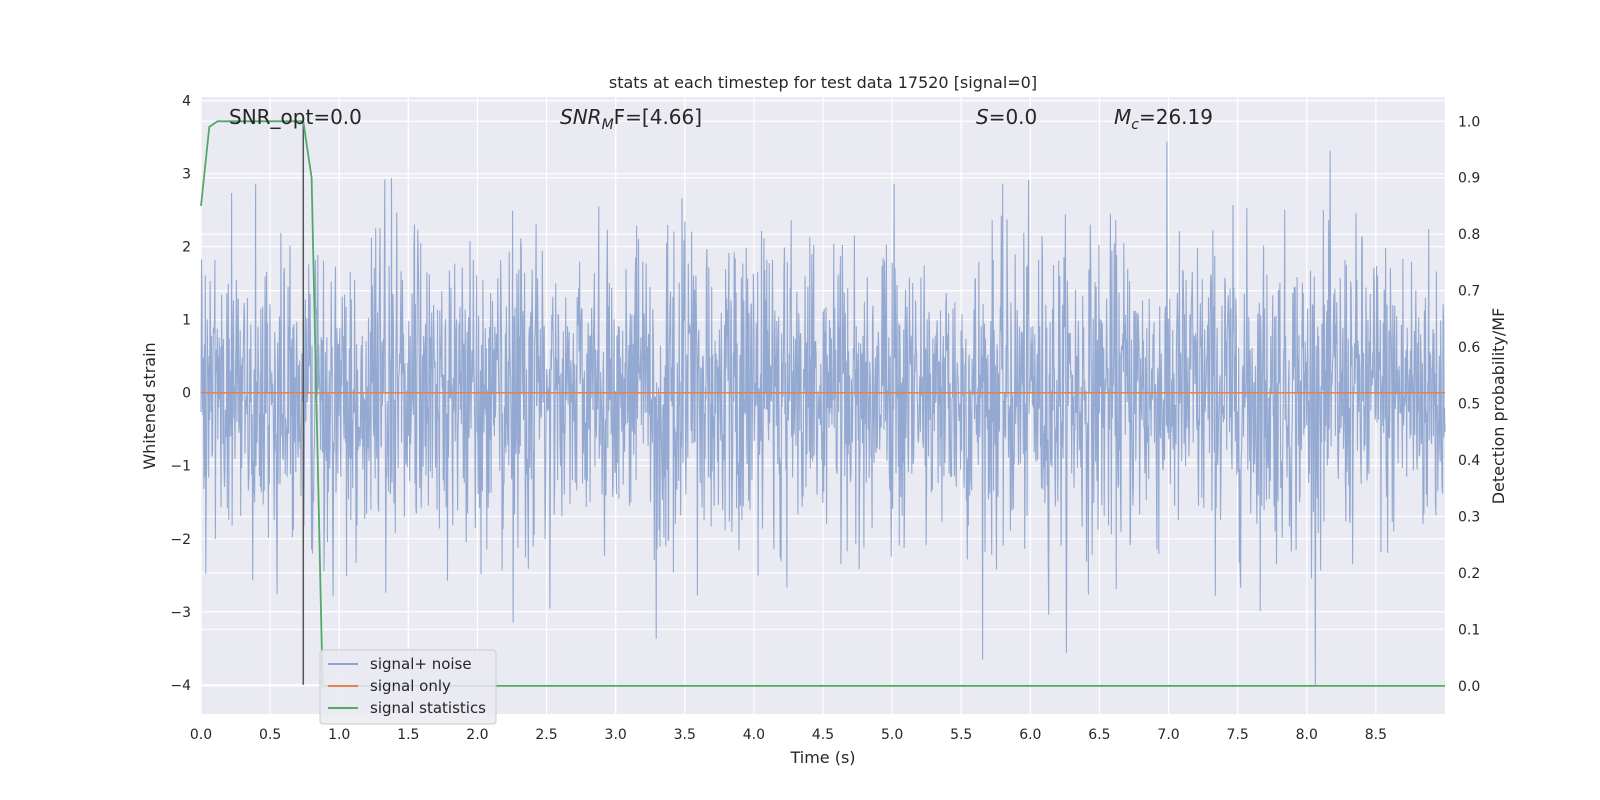 This screenshot has width=1600, height=800. I want to click on y-tick-label: 3, so click(186, 175).